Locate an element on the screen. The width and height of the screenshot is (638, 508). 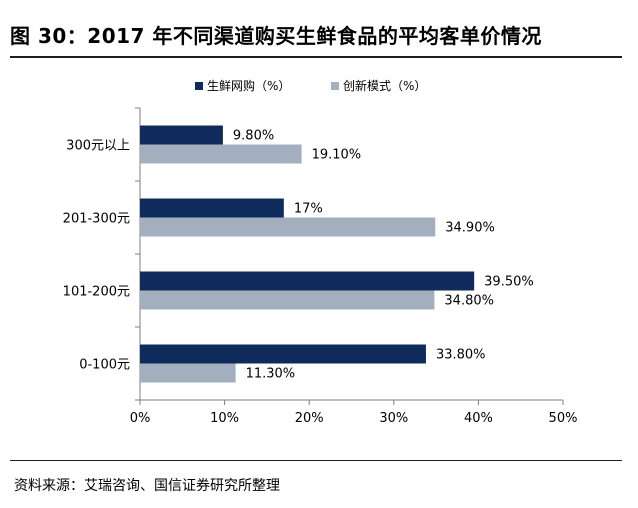
x-tick-label: 0% is located at coordinates (140, 418).